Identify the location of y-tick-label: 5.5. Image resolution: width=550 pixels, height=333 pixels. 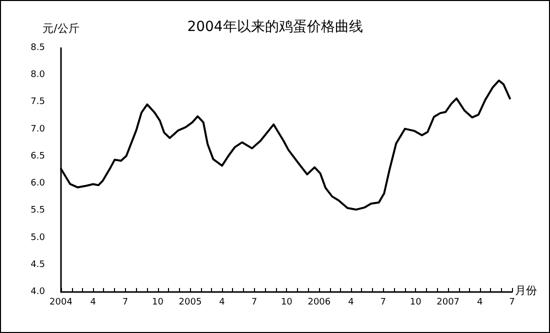
(37, 211).